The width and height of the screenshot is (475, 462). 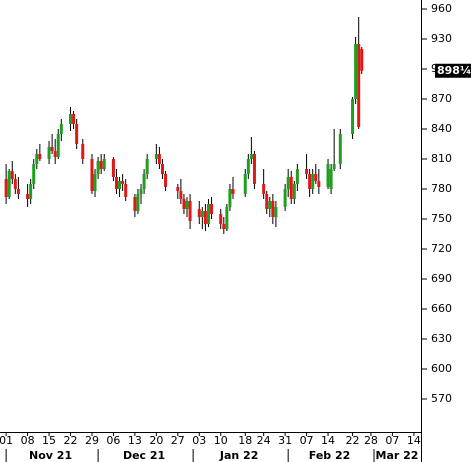 What do you see at coordinates (441, 278) in the screenshot?
I see `y-tick-label: 690` at bounding box center [441, 278].